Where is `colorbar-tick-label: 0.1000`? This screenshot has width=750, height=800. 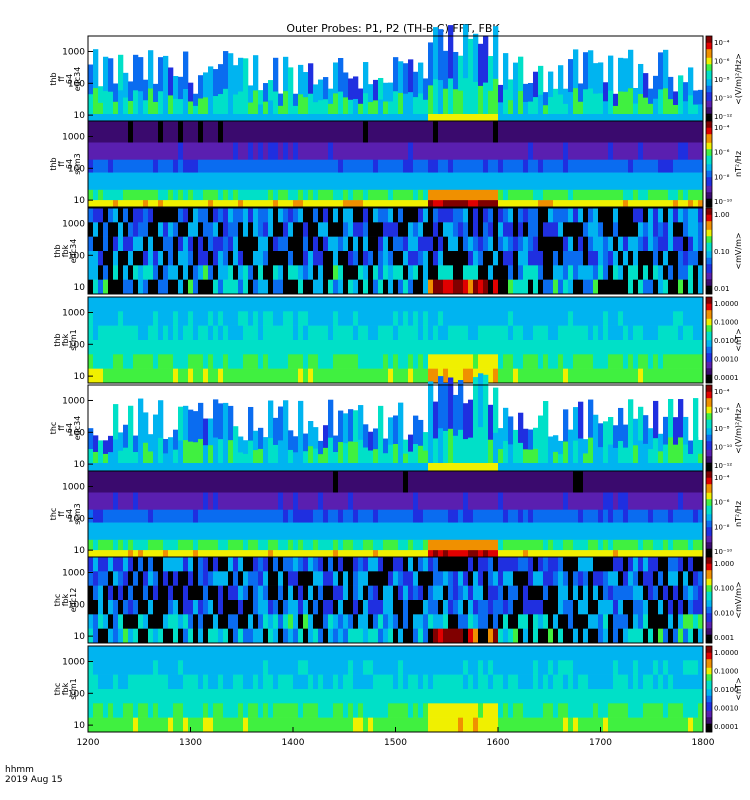
colorbar-tick-label: 0.1000 is located at coordinates (726, 323).